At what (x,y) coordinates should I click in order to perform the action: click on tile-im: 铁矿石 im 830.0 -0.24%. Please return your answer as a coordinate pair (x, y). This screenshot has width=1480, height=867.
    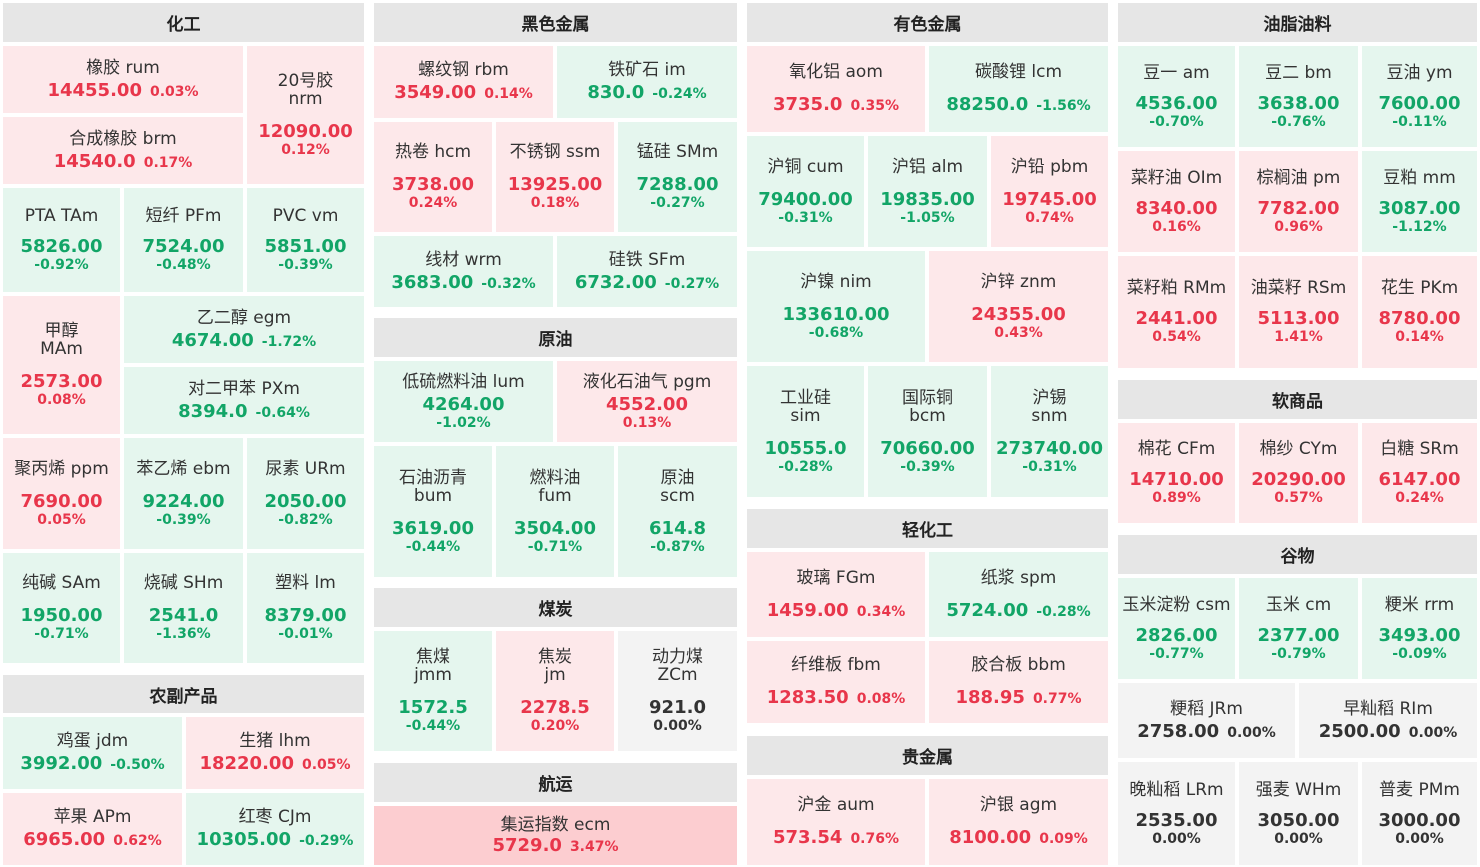
    Looking at the image, I should click on (647, 82).